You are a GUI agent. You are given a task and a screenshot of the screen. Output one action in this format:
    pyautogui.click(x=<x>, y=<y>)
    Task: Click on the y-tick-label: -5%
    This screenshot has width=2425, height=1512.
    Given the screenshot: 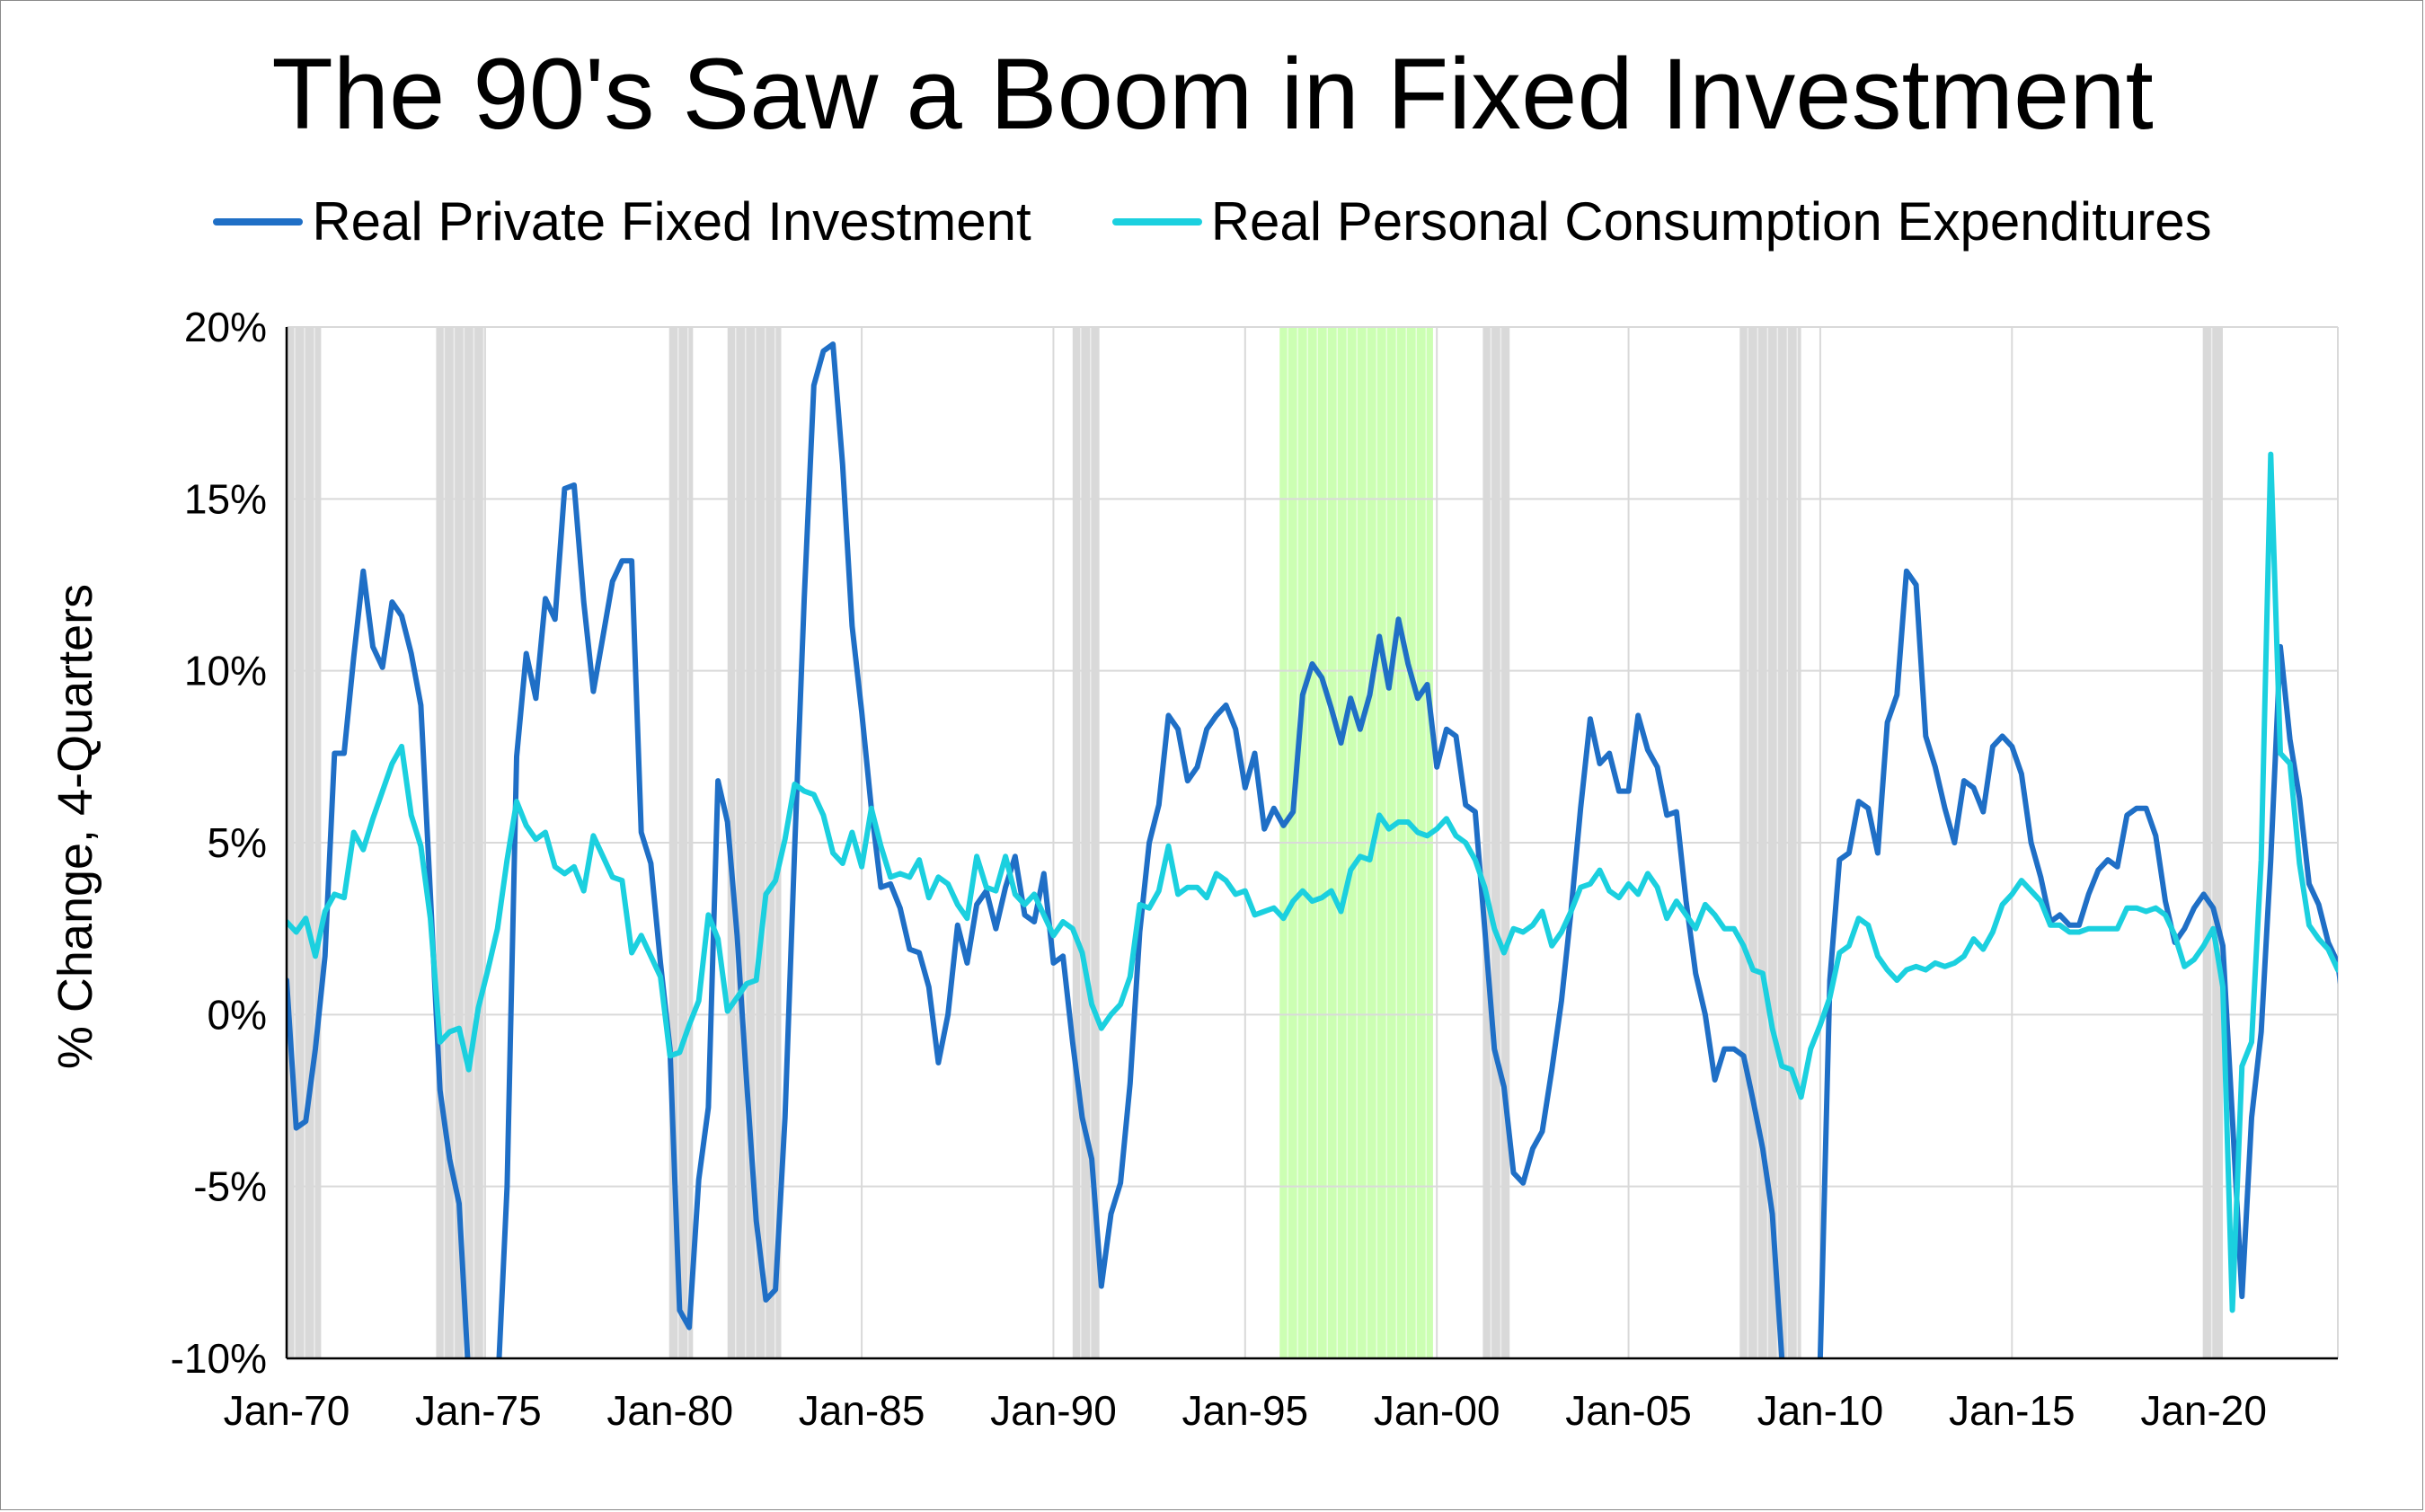 What is the action you would take?
    pyautogui.click(x=230, y=1186)
    